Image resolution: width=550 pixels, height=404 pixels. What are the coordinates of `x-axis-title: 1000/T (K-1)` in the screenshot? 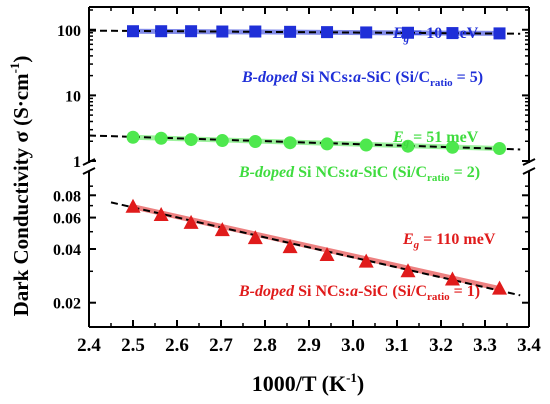 It's located at (308, 383).